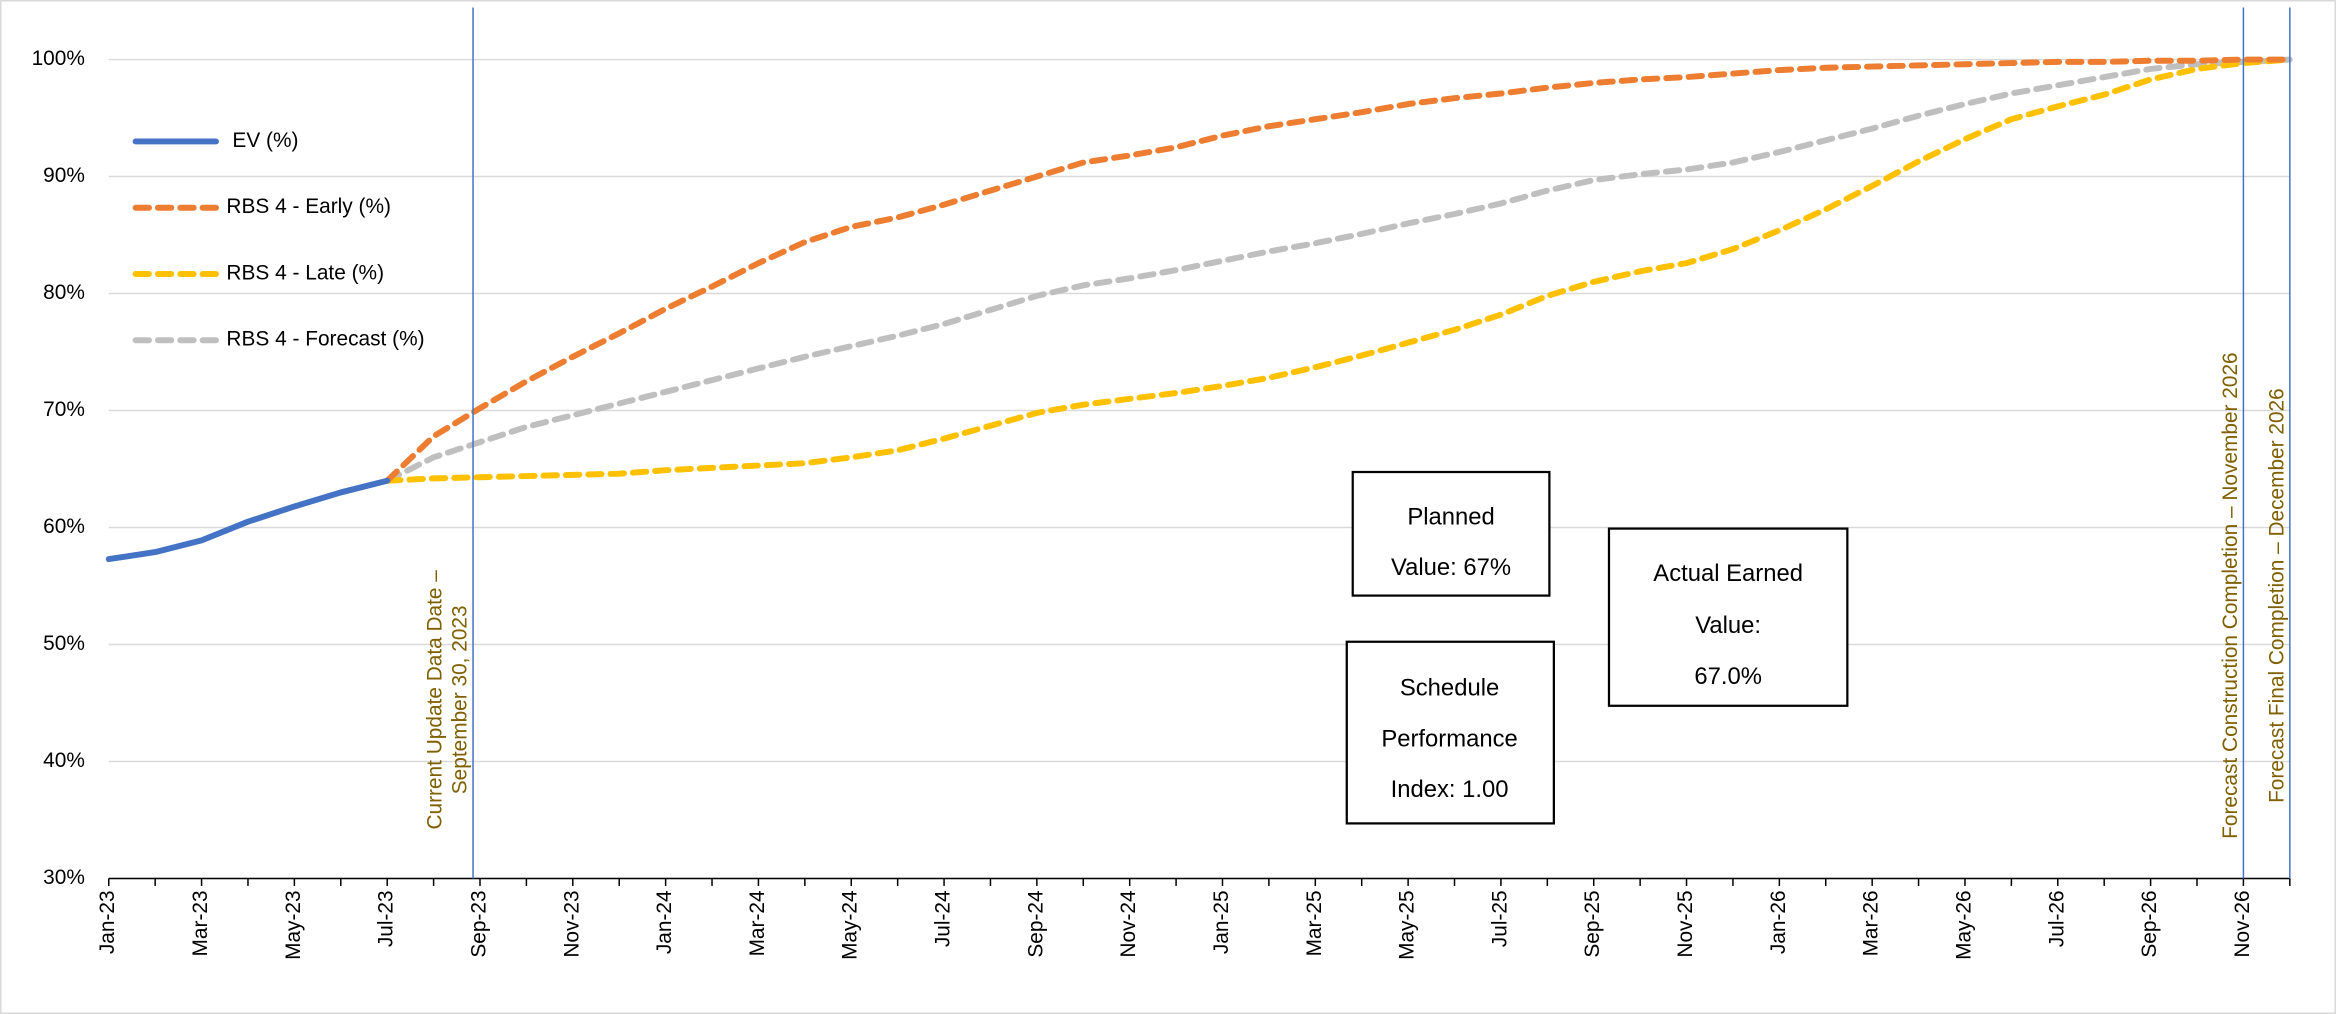  Describe the element at coordinates (434, 700) in the screenshot. I see `marker-label: Current Update Data Date –` at that location.